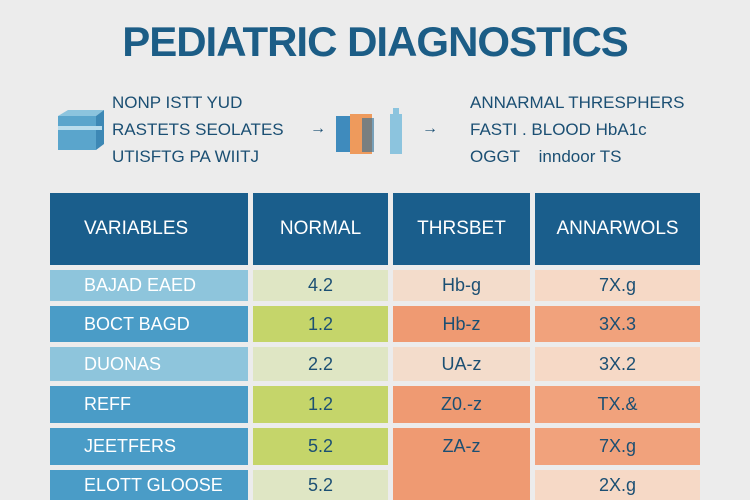  Describe the element at coordinates (546, 156) in the screenshot. I see `right-text-line: OGGT inndoor TS` at that location.